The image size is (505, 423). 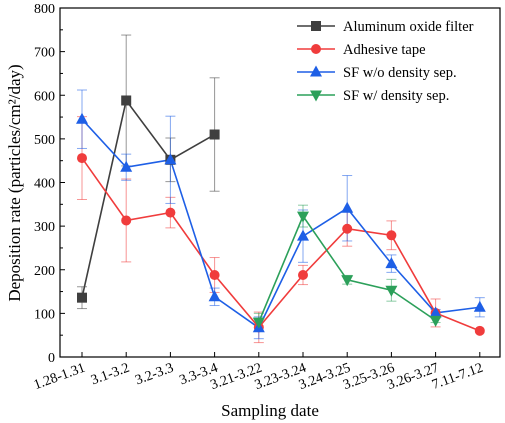 I want to click on y-tick-label: 700, so click(x=44, y=53).